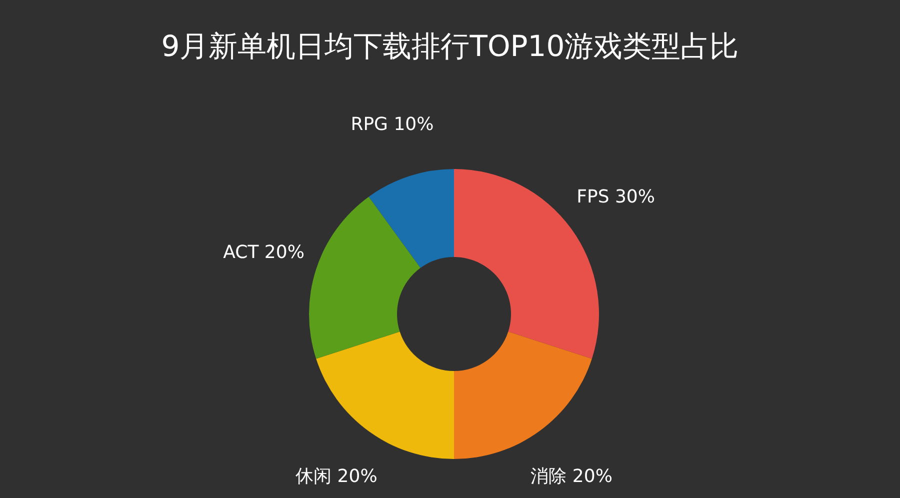 The height and width of the screenshot is (498, 900). What do you see at coordinates (450, 46) in the screenshot?
I see `chart-title: 9月新单机日均下载排行TOP10游戏类型占比` at bounding box center [450, 46].